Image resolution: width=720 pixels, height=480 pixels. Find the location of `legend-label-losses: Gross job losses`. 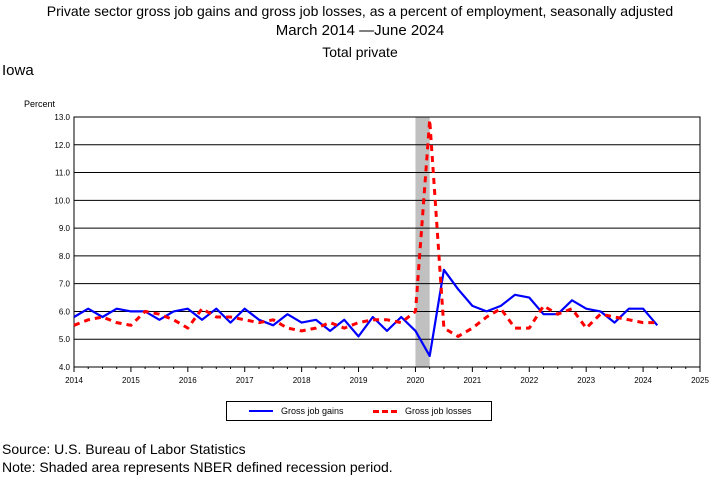

legend-label-losses: Gross job losses is located at coordinates (438, 411).